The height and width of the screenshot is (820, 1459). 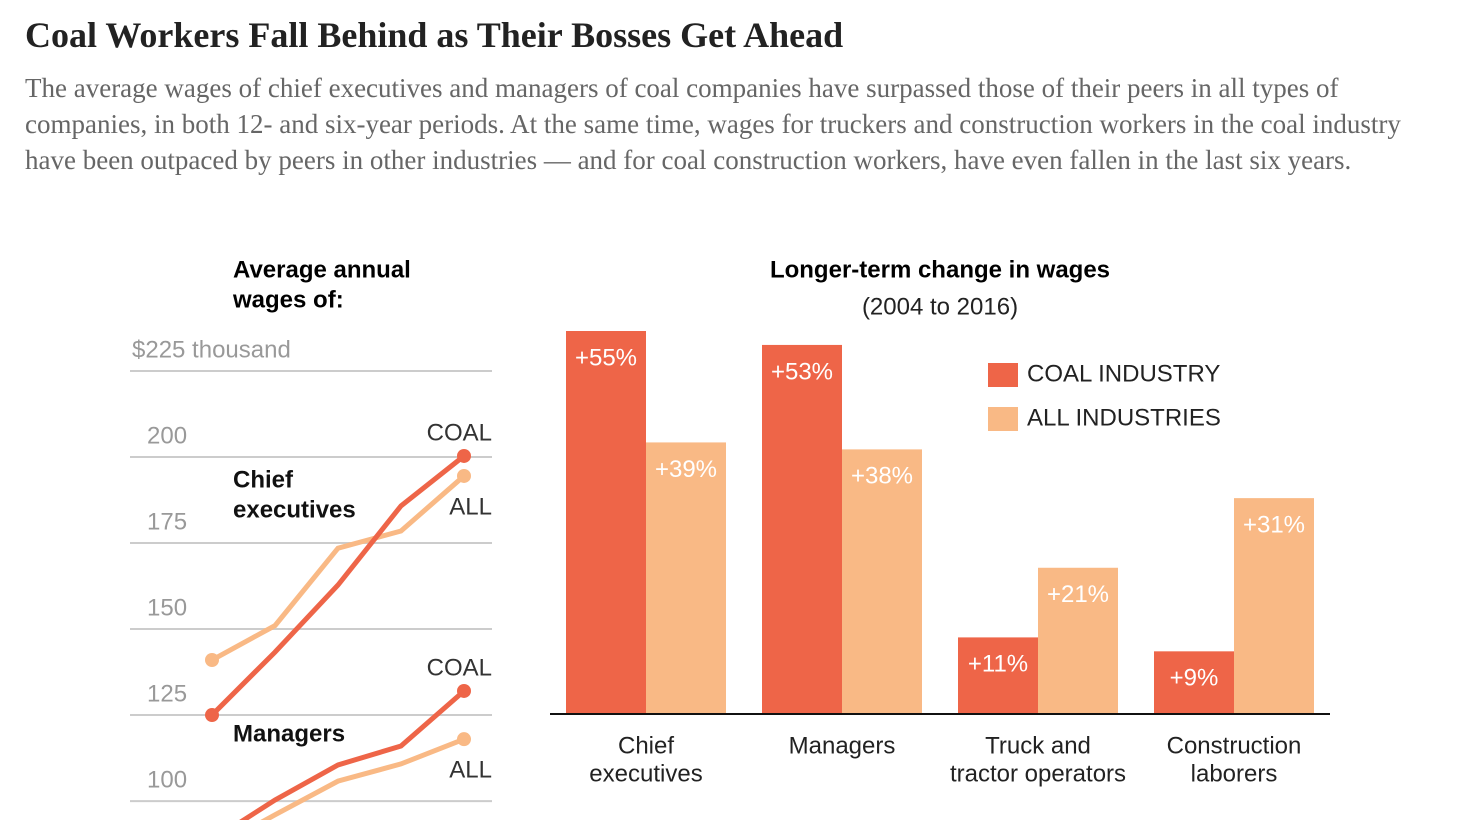 What do you see at coordinates (263, 479) in the screenshot?
I see `group-label: Chief` at bounding box center [263, 479].